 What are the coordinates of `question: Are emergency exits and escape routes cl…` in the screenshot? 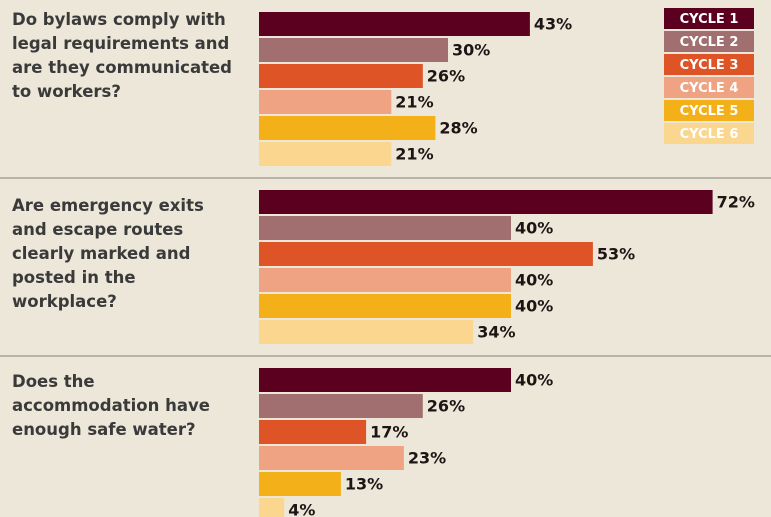 It's located at (108, 253).